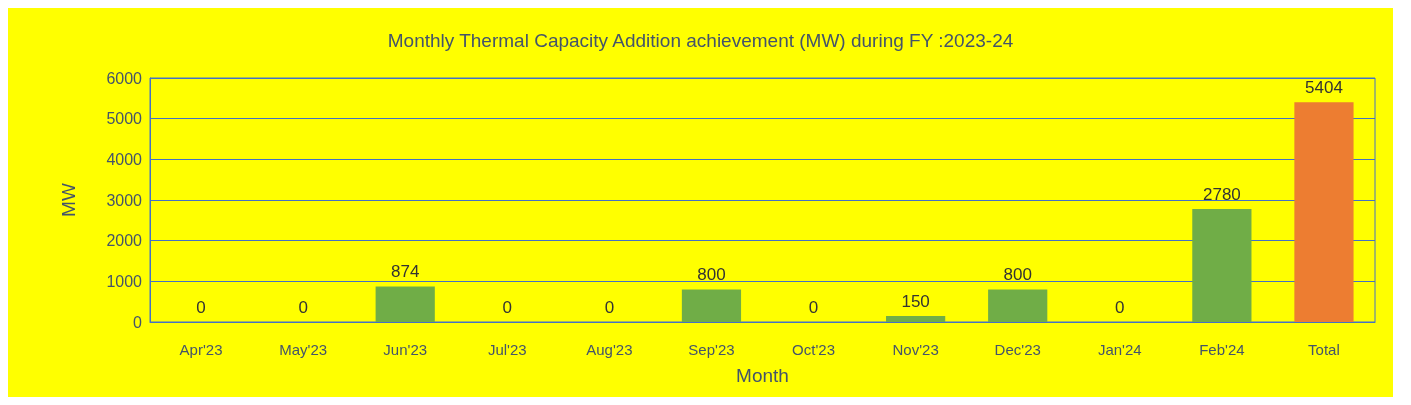 This screenshot has width=1411, height=405. What do you see at coordinates (507, 349) in the screenshot?
I see `x-tick-label: Jul'23` at bounding box center [507, 349].